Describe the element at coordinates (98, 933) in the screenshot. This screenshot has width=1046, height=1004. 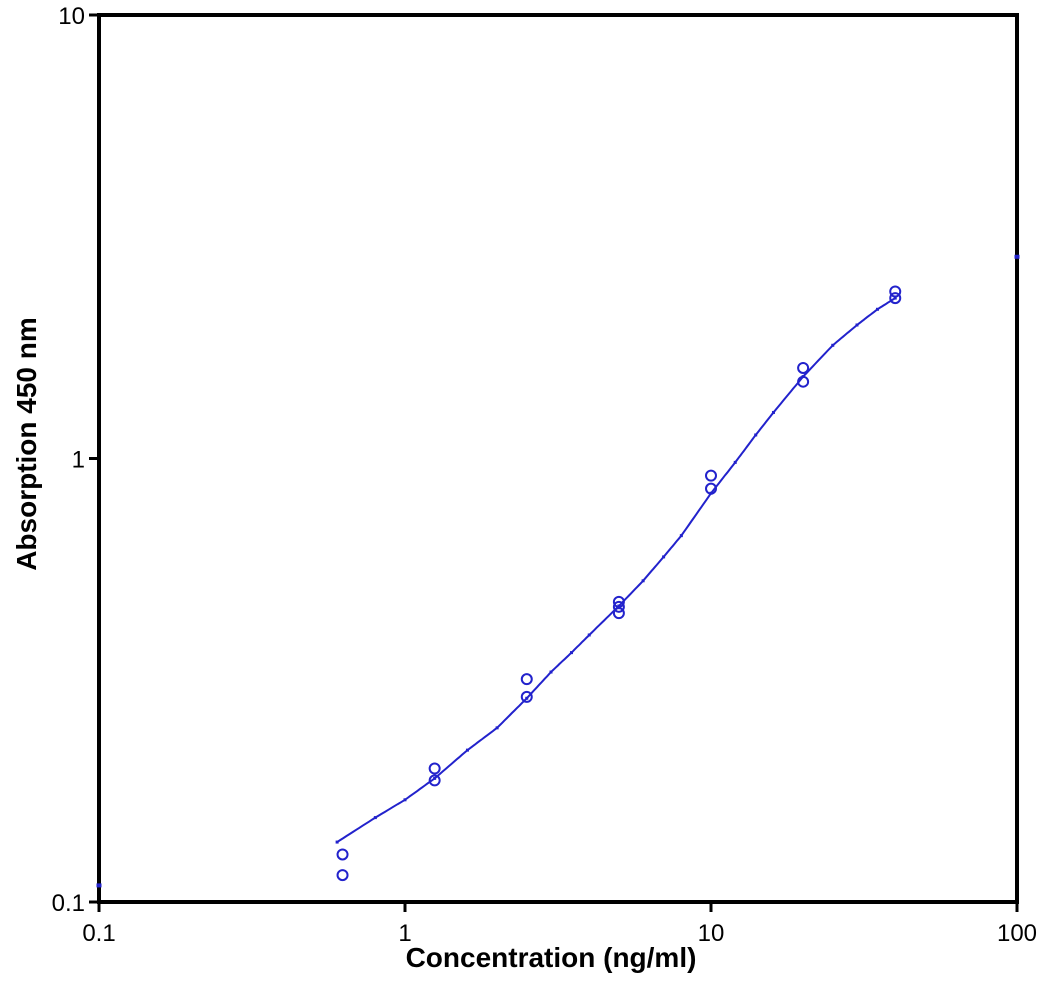
I see `x-tick-label: 0.1` at that location.